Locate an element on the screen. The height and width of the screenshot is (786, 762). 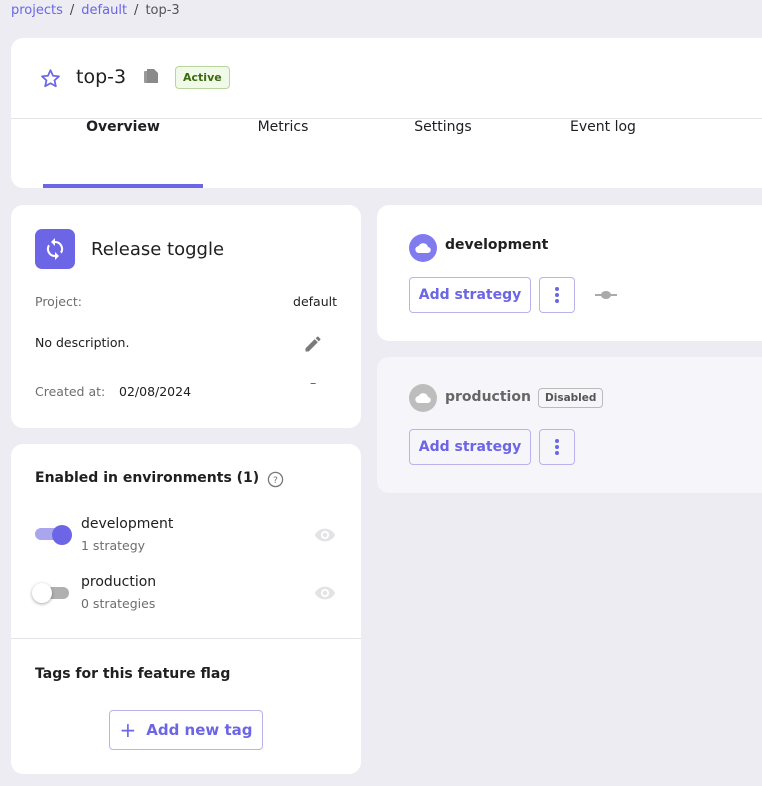
disabled-badge: Disabled is located at coordinates (571, 398).